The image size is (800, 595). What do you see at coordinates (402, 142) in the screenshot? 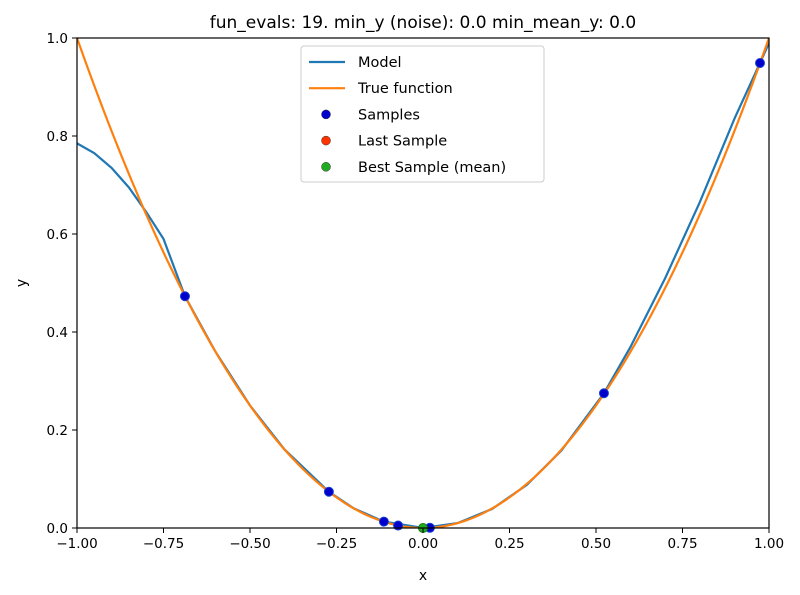
I see `legend-label: Last Sample` at bounding box center [402, 142].